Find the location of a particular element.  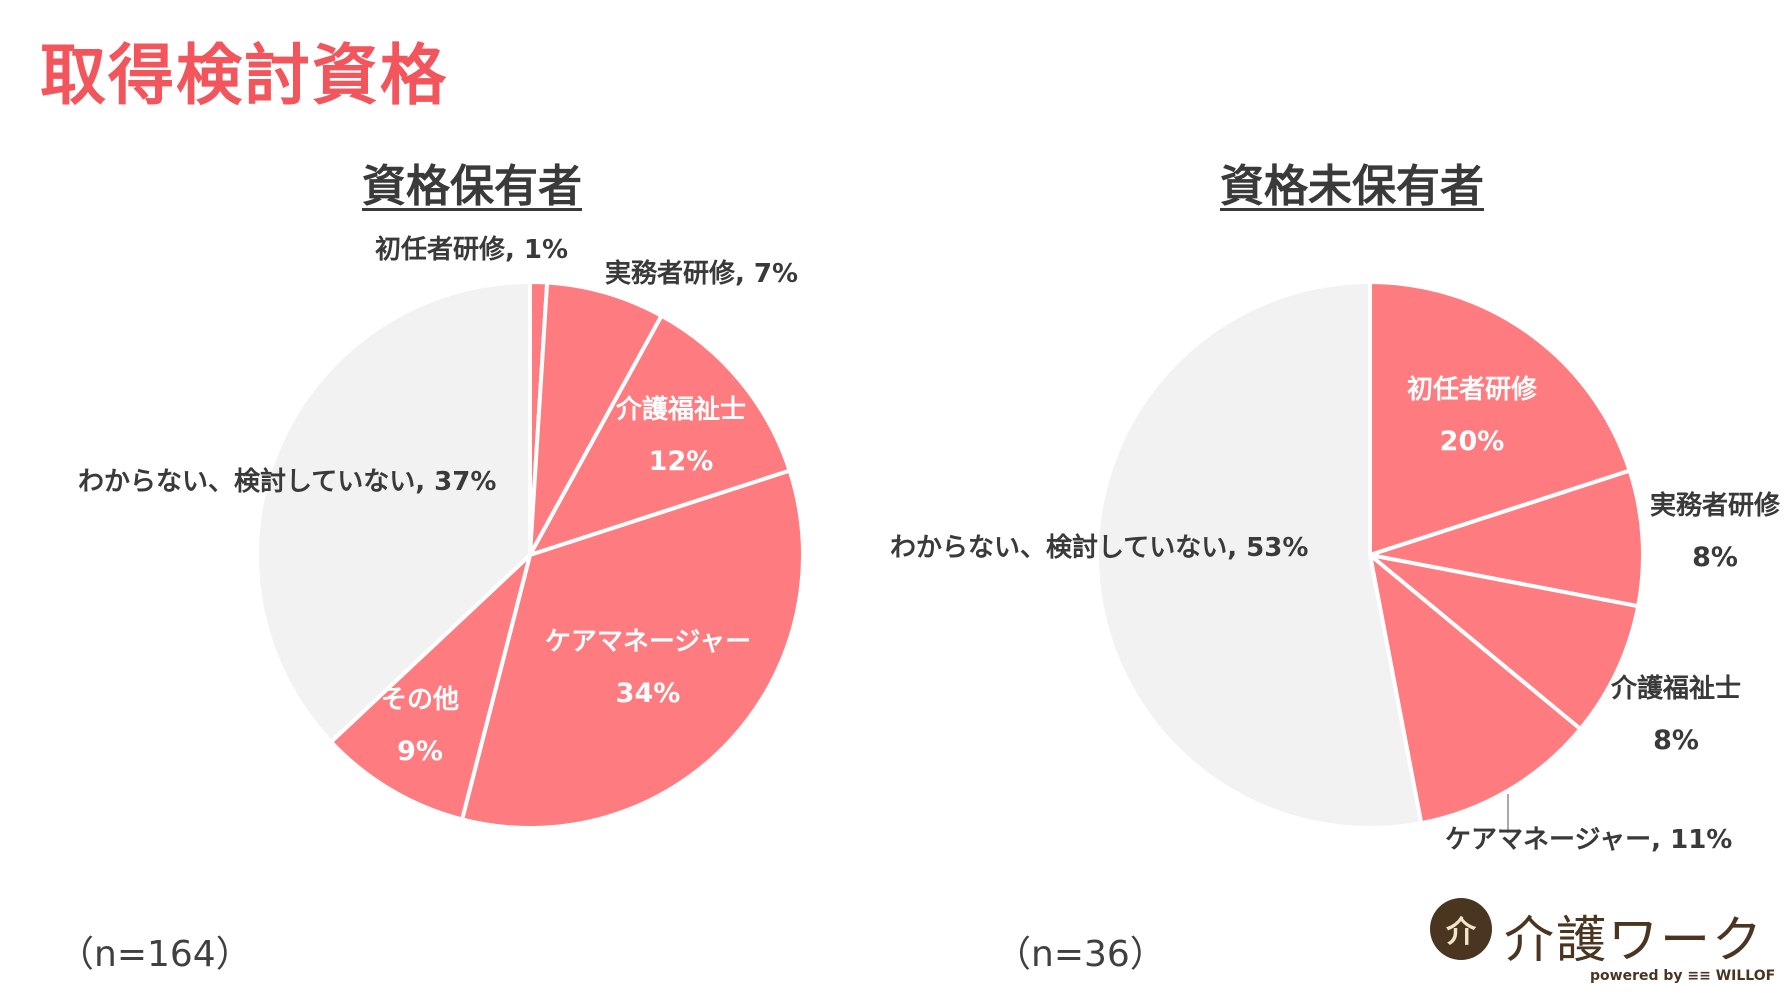

chart-title-holders: 資格保有者 is located at coordinates (472, 186).